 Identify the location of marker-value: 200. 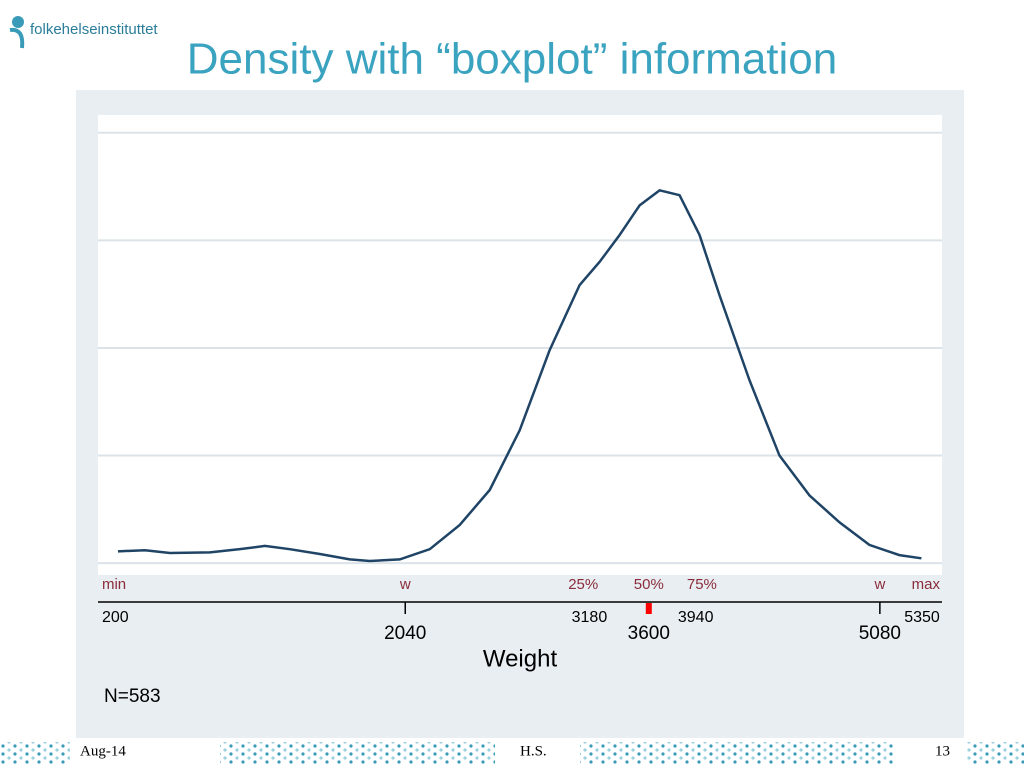
(115, 617).